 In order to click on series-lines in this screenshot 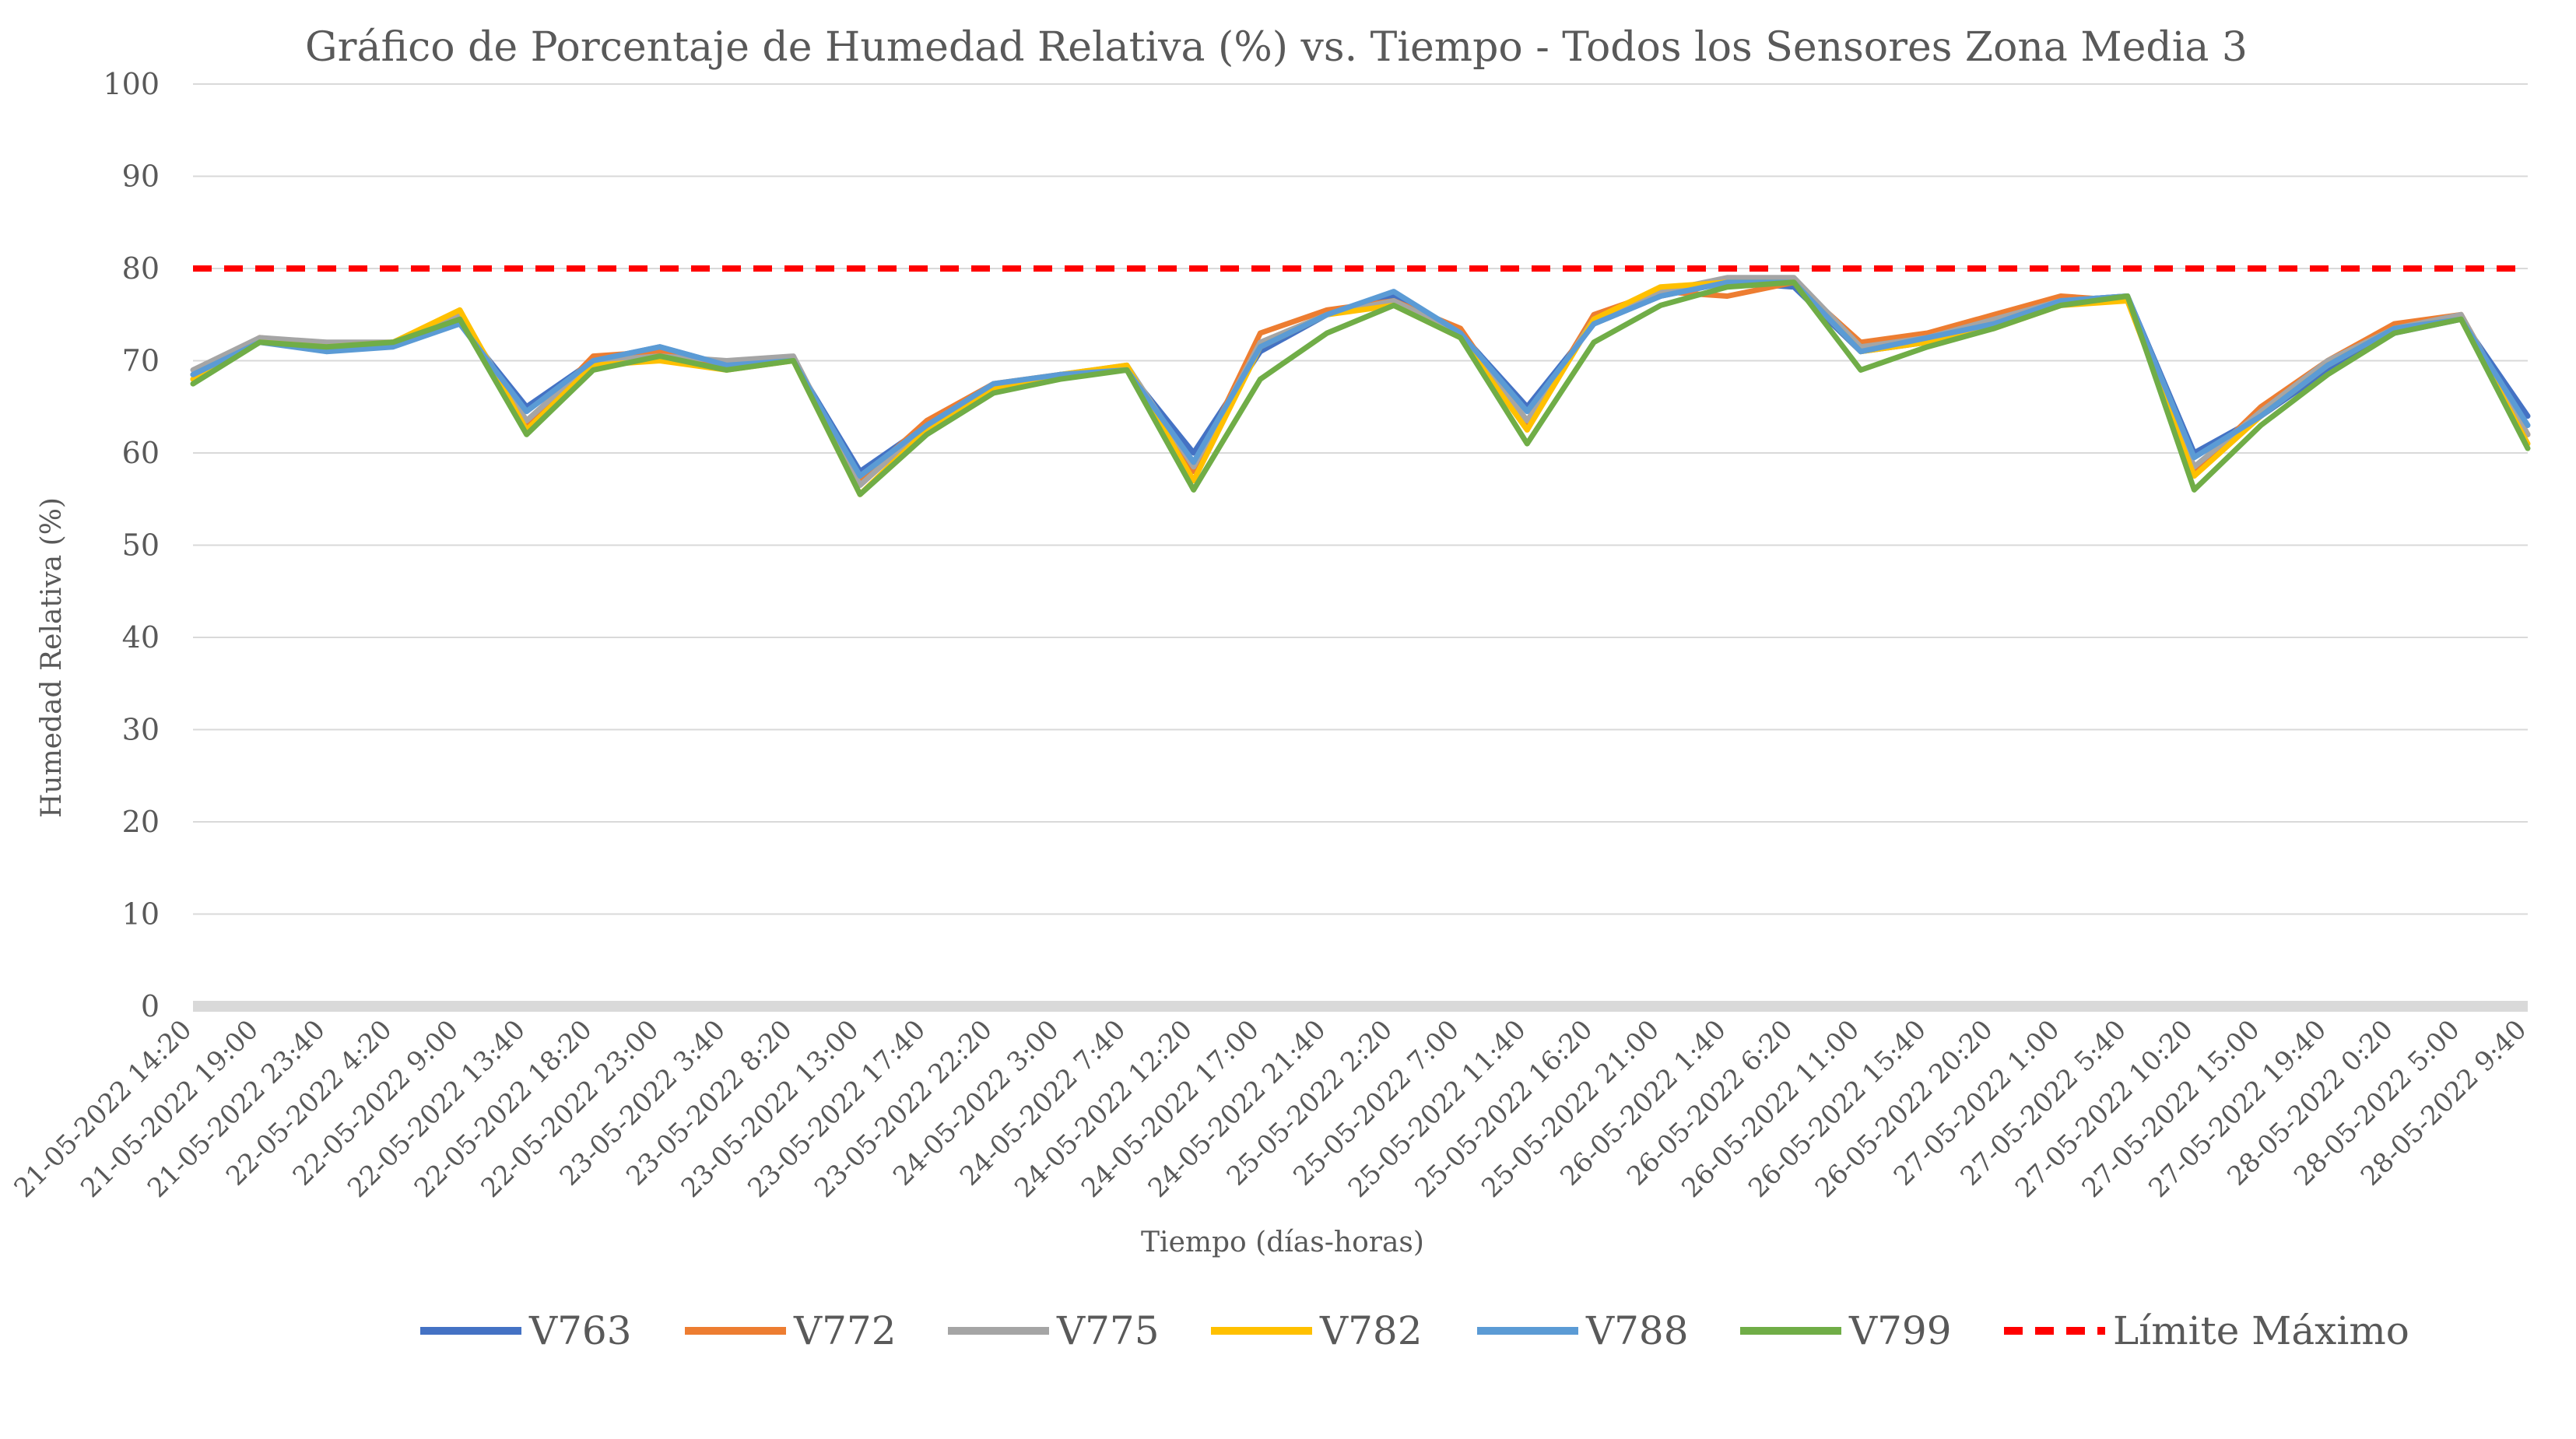, I will do `click(1361, 381)`.